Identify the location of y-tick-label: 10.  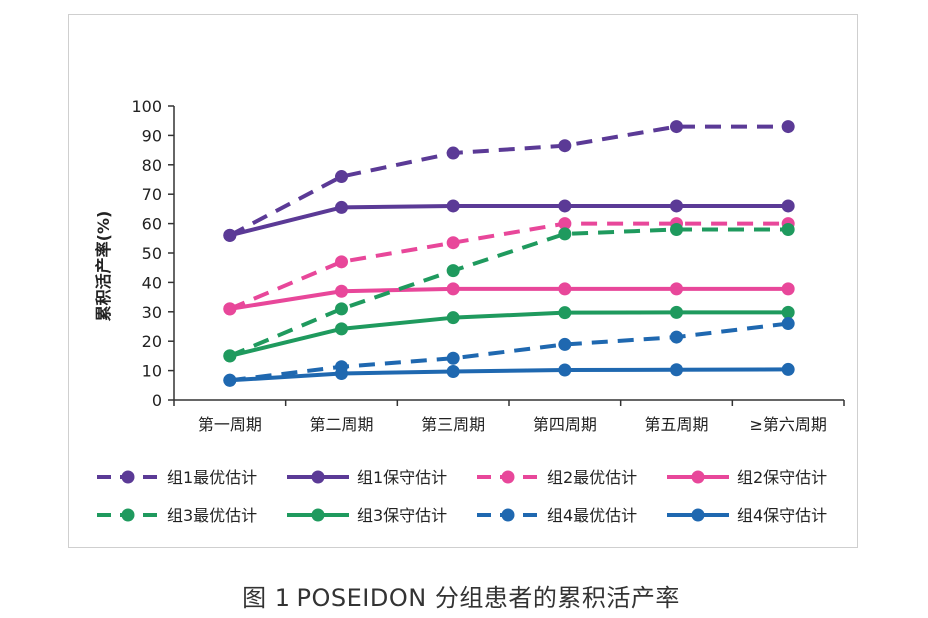
(152, 371).